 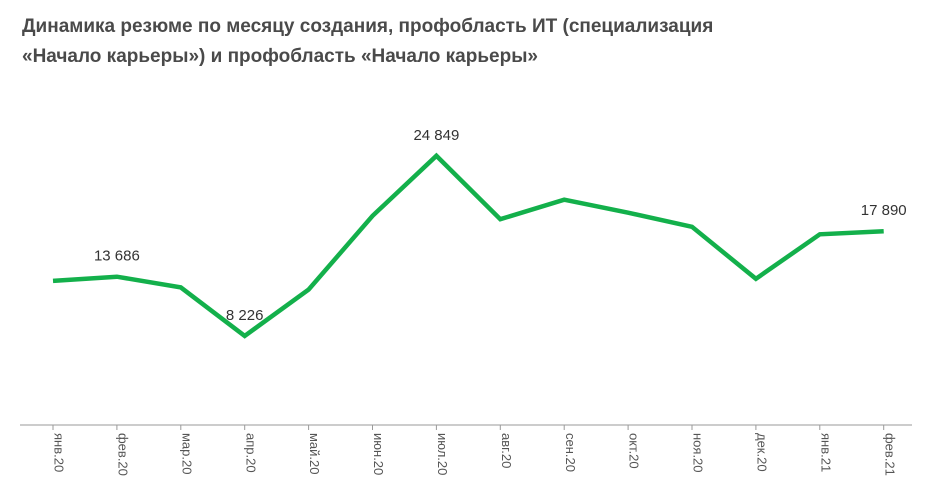 I want to click on x-tick-label: янв.21, so click(x=825, y=452).